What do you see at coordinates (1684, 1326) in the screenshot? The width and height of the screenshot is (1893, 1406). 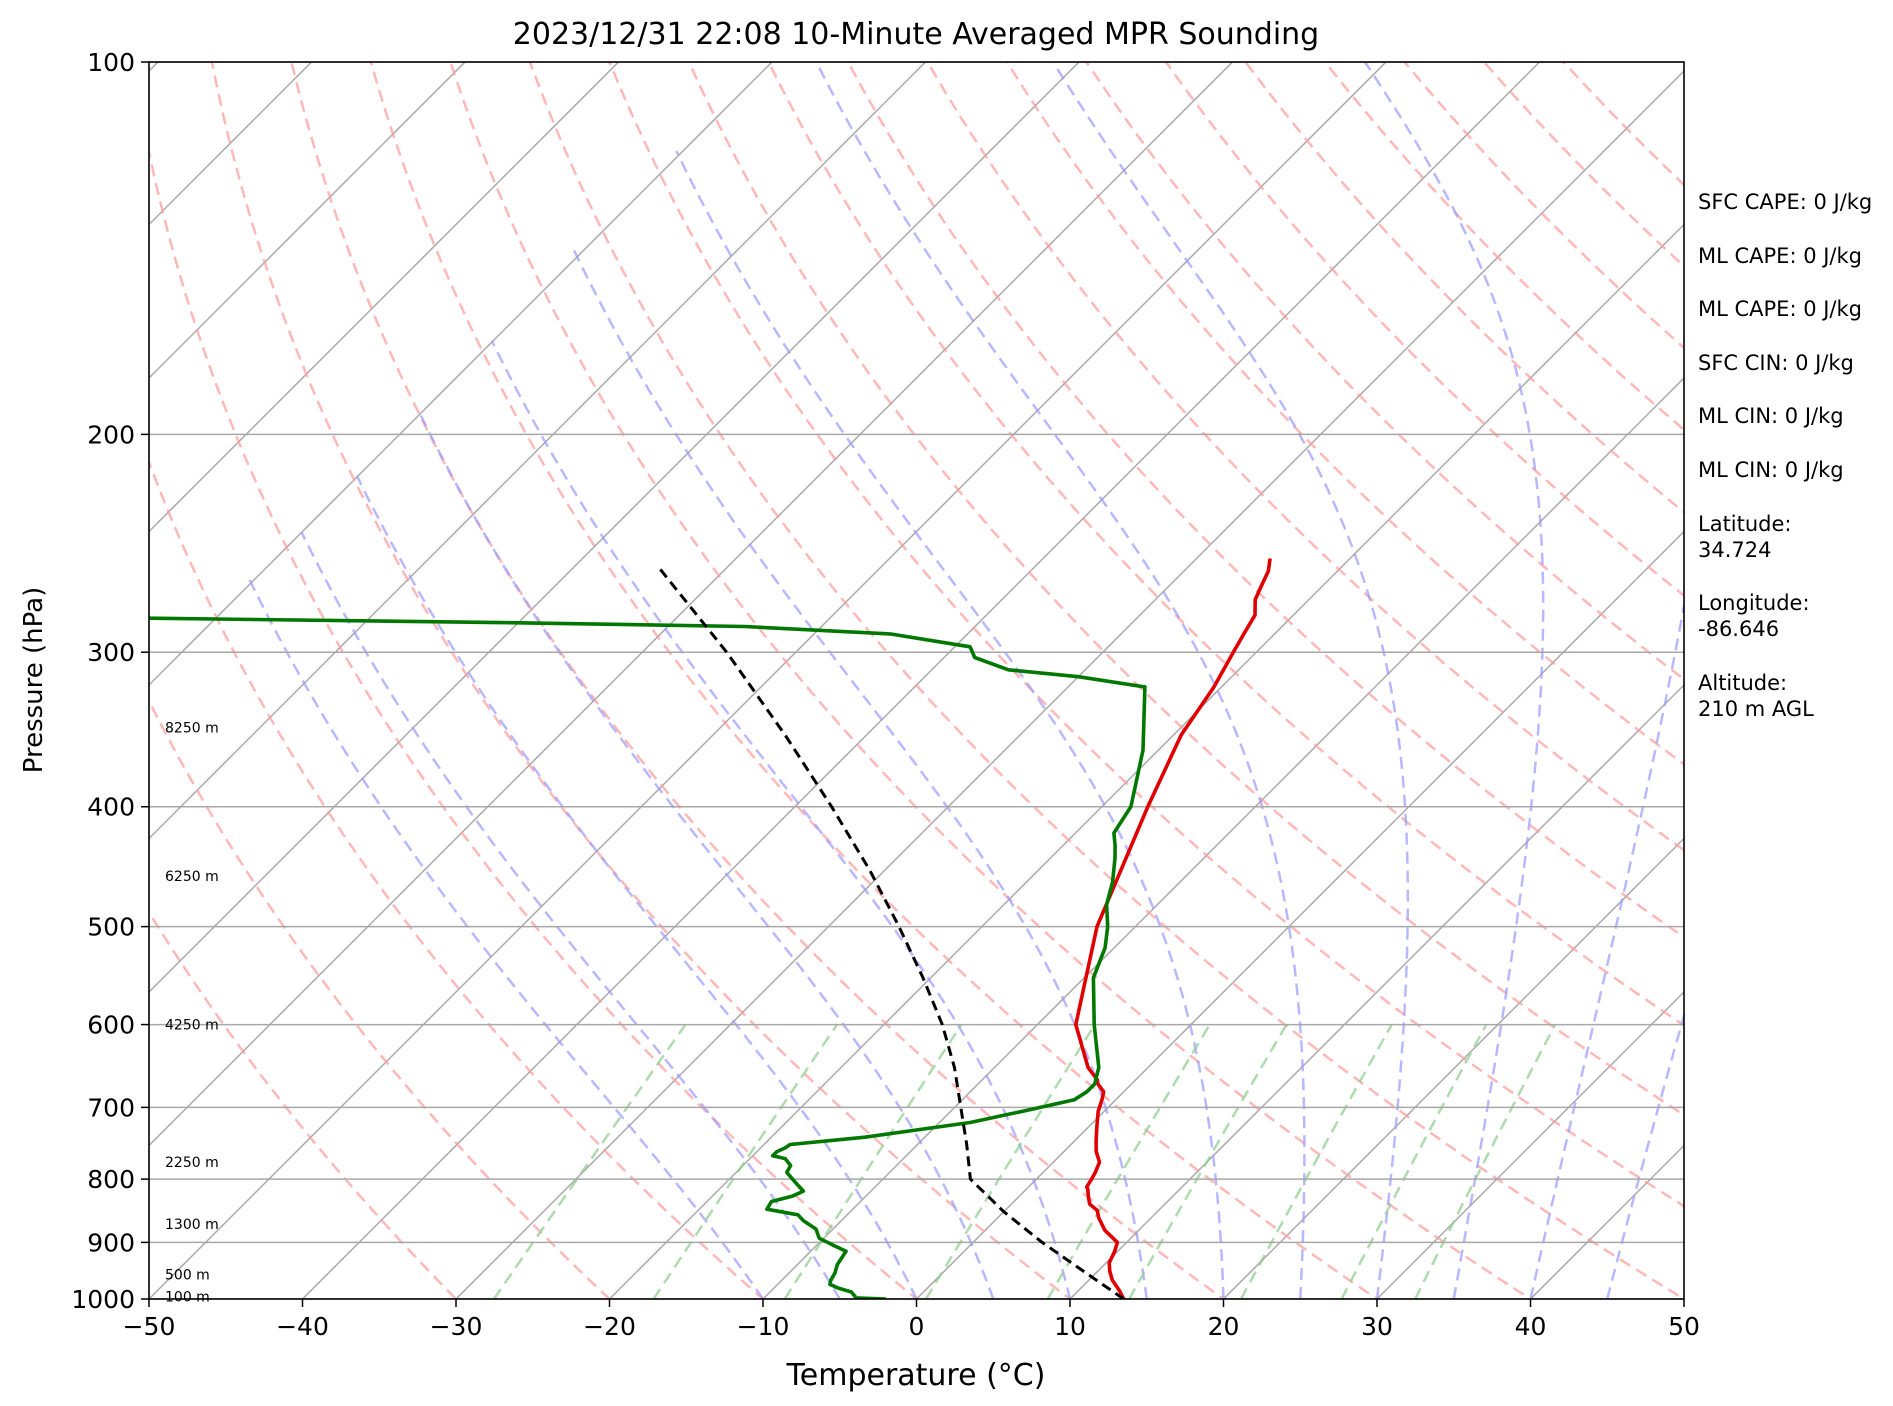 I see `x-tick-label: 50` at bounding box center [1684, 1326].